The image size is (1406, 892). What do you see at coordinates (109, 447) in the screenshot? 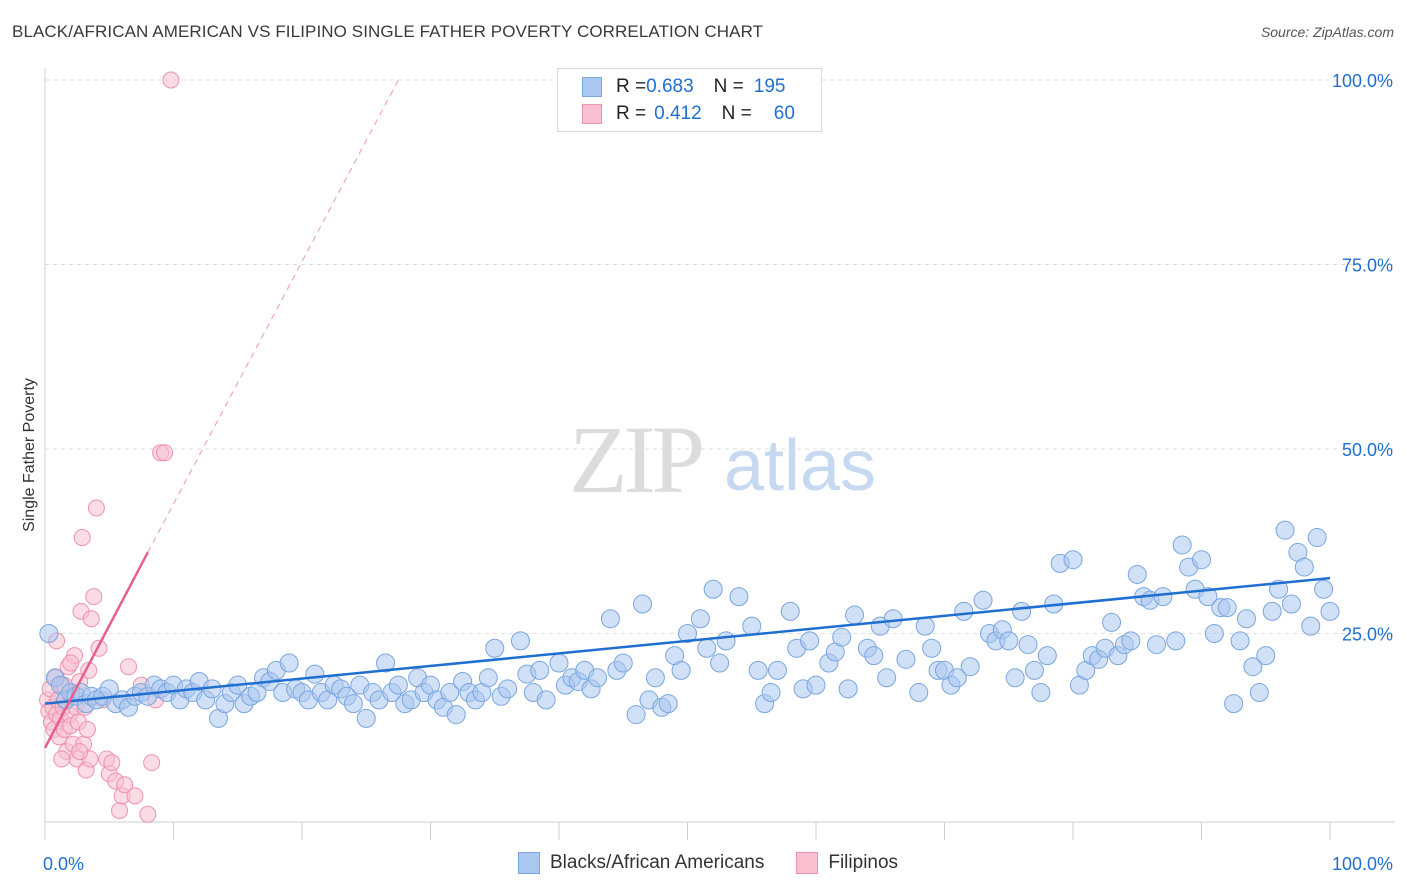
I see `filipinos-points` at bounding box center [109, 447].